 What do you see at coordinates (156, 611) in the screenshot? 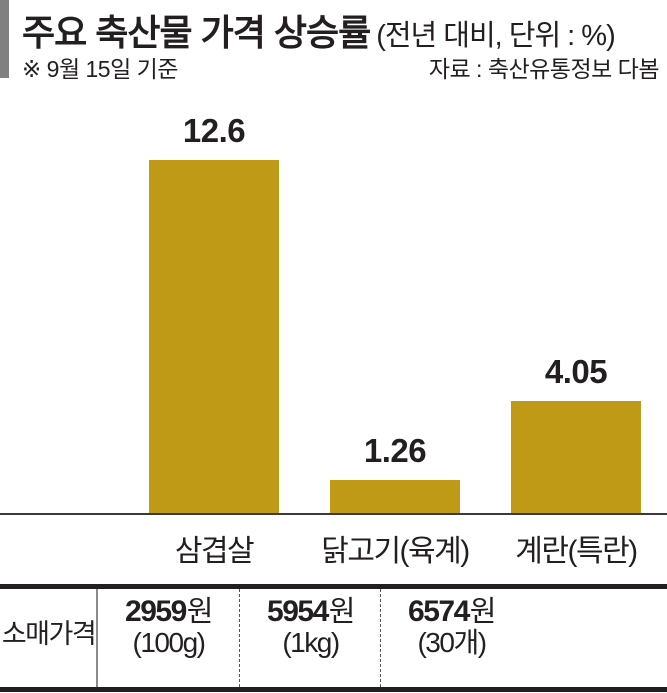
I see `price-number: 2959` at bounding box center [156, 611].